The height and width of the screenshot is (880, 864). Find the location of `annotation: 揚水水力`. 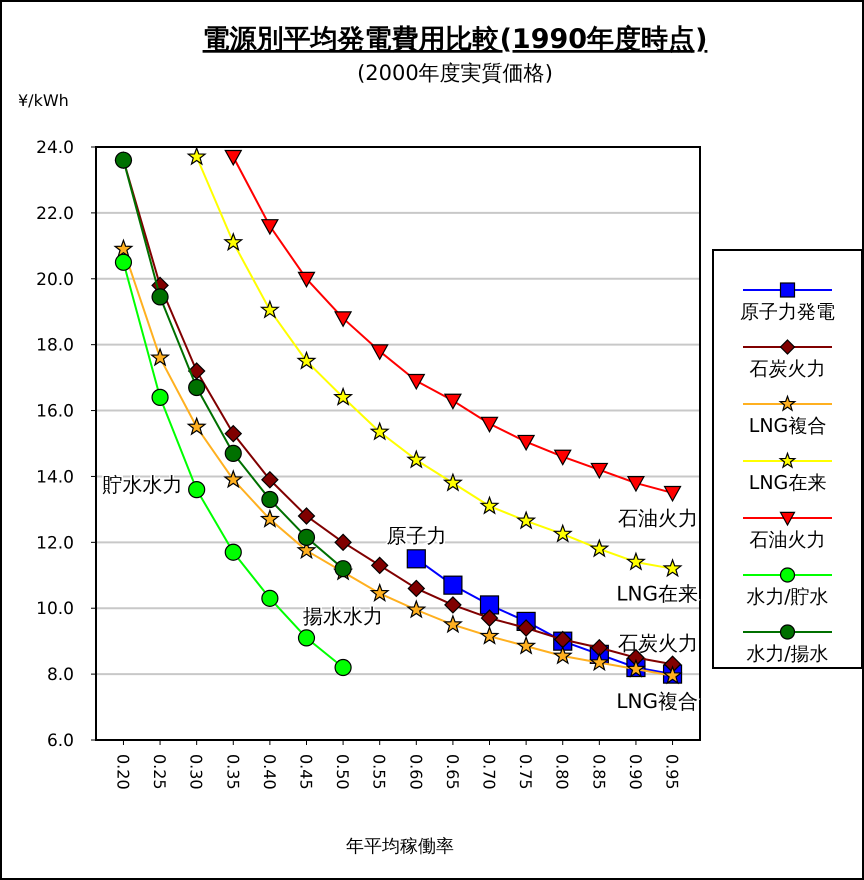

annotation: 揚水水力 is located at coordinates (343, 616).